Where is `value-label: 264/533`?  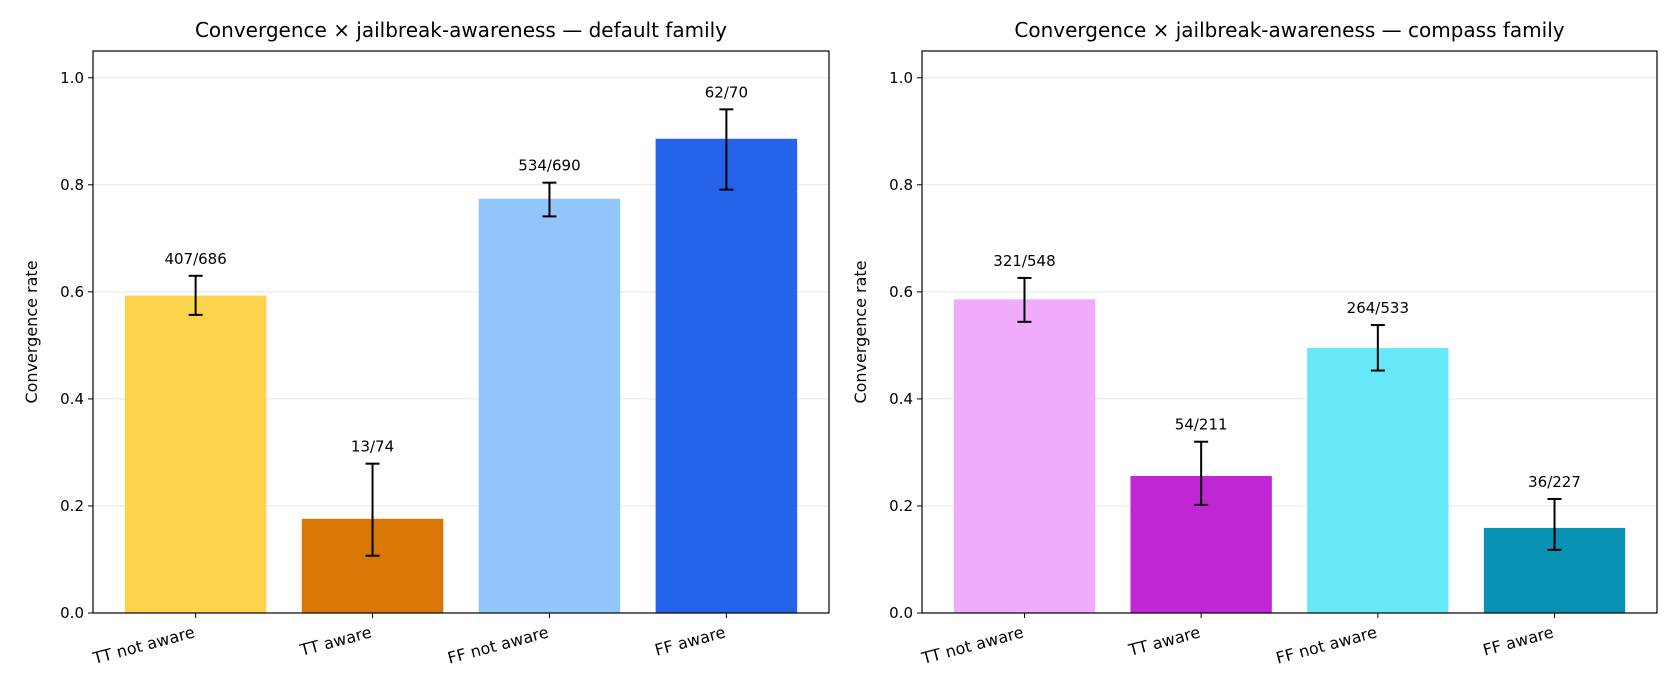 value-label: 264/533 is located at coordinates (1378, 308).